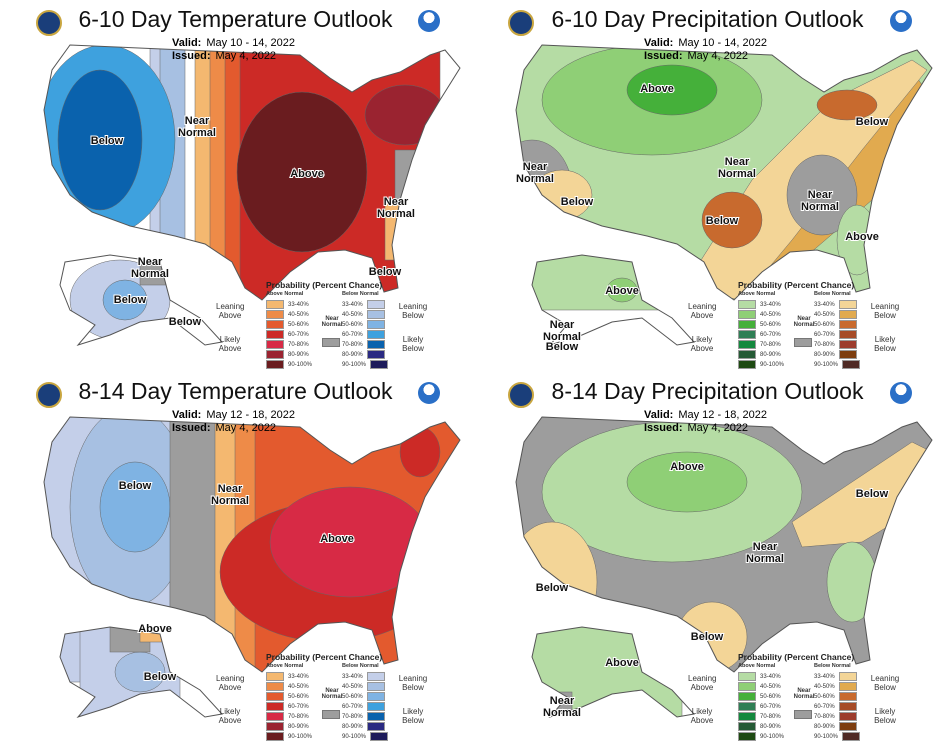 This screenshot has height=742, width=943. Describe the element at coordinates (429, 393) in the screenshot. I see `noaa-logo-icon` at that location.